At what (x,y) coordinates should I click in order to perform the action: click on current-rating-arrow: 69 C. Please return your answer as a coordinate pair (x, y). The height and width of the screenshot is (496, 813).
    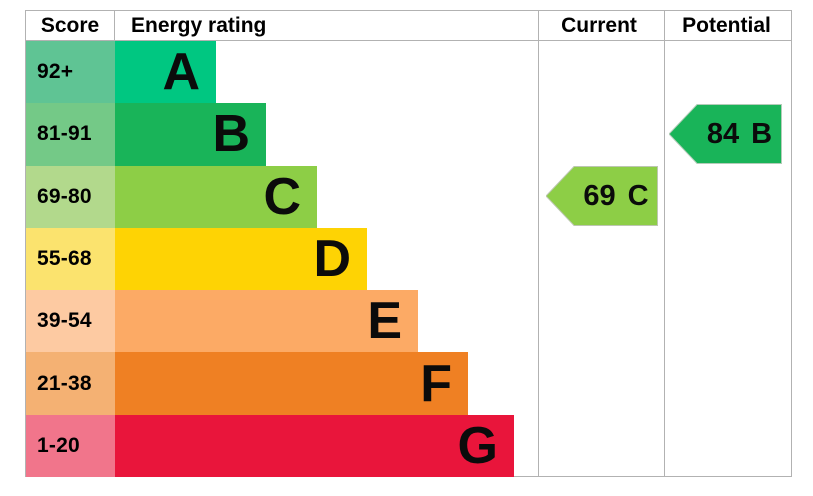
    Looking at the image, I should click on (602, 196).